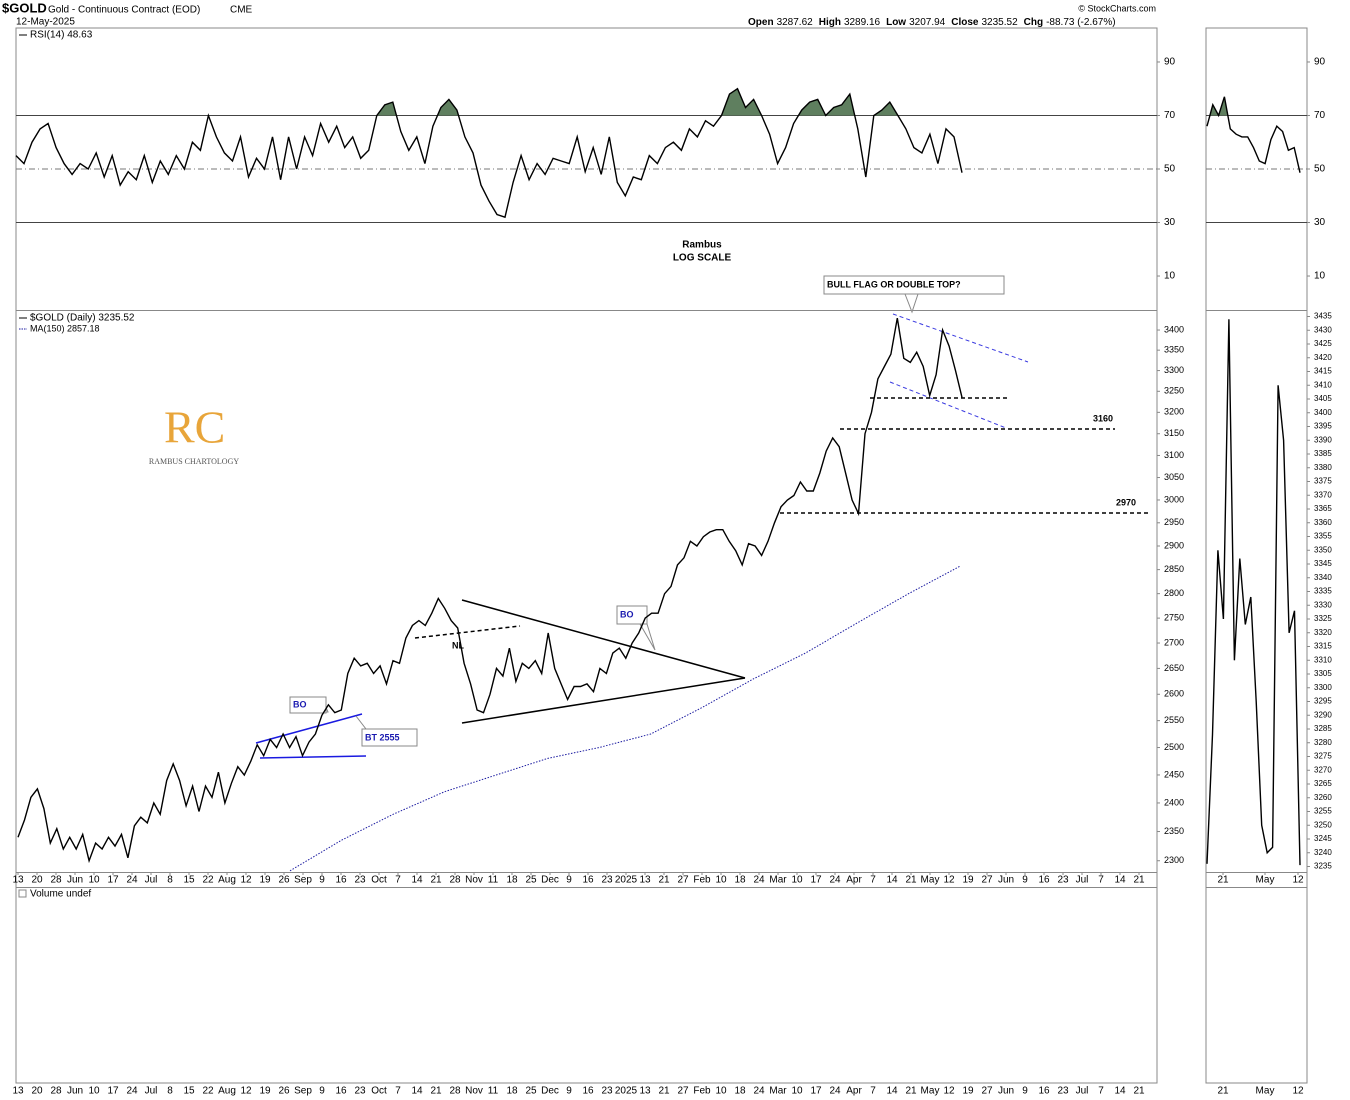  I want to click on level-label: 2970, so click(1126, 502).